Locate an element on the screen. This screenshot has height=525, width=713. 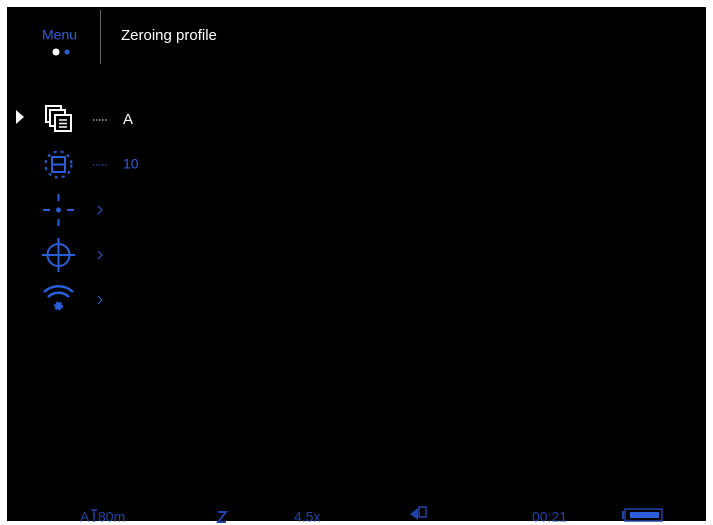
screen-title: Zeroing profile is located at coordinates (169, 35).